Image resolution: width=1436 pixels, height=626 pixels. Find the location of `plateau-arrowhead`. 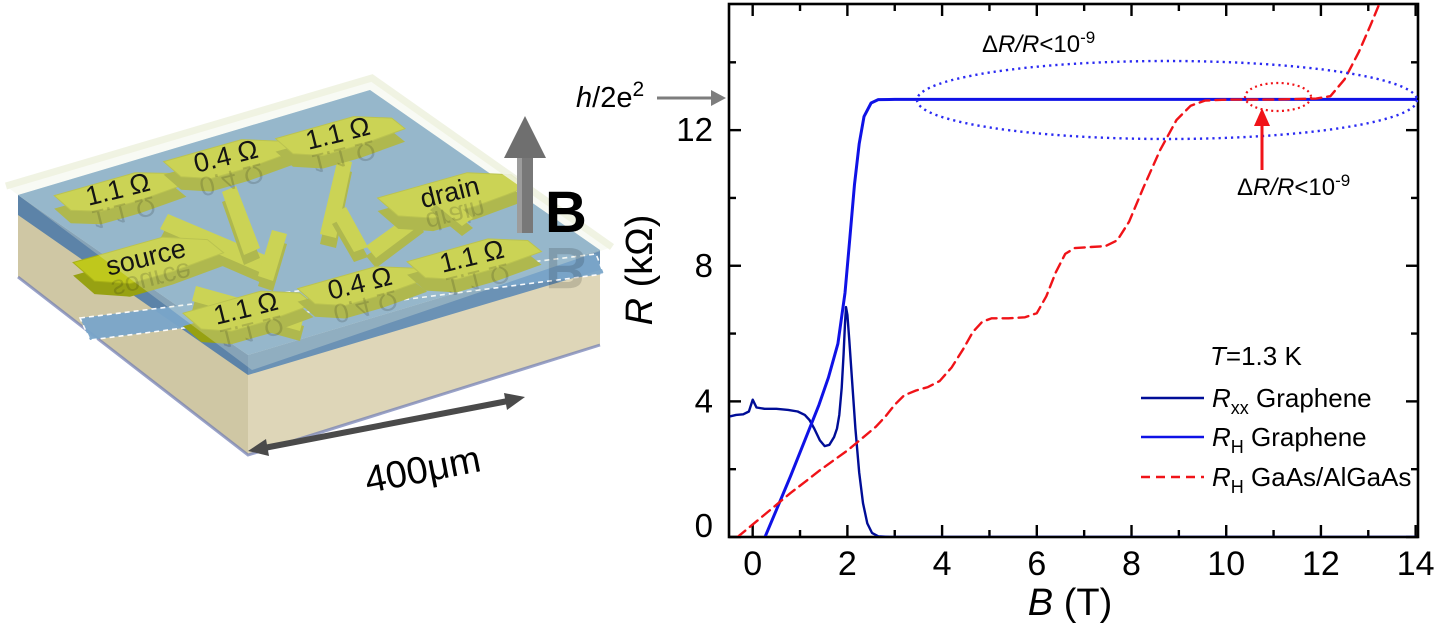

plateau-arrowhead is located at coordinates (718, 98).